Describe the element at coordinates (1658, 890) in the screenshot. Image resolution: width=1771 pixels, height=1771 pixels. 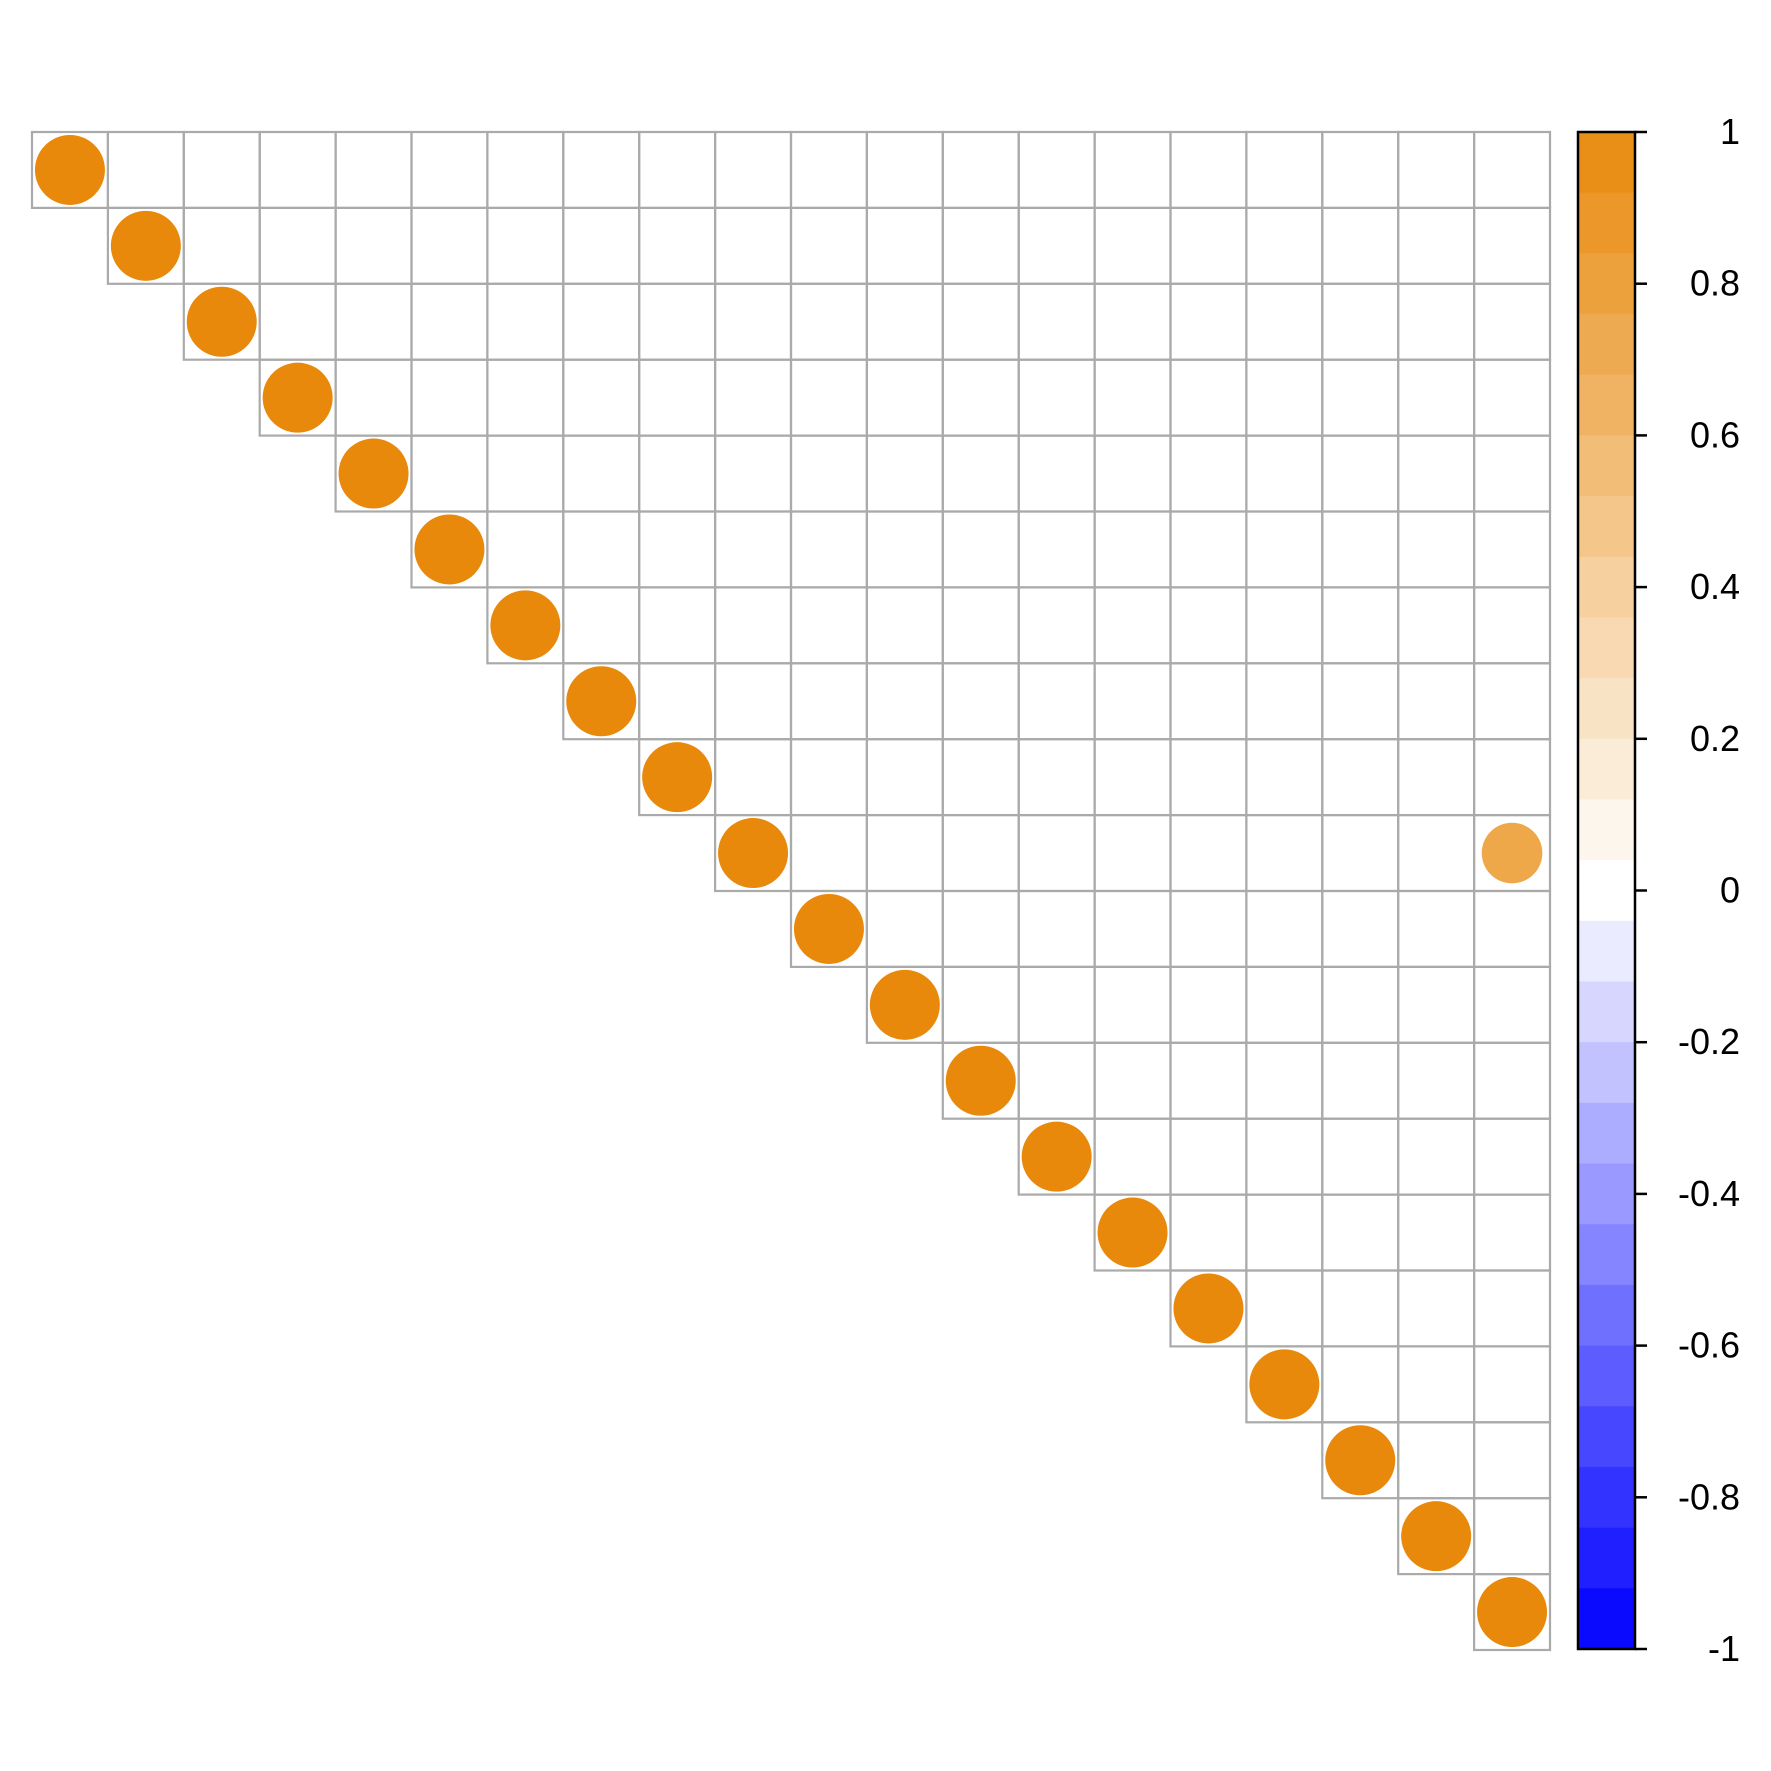
I see `color-legend: 1 0.8 0.6 0.4 0.2 0 -0.2 -0.4 -0.6 -0.8 -1` at that location.